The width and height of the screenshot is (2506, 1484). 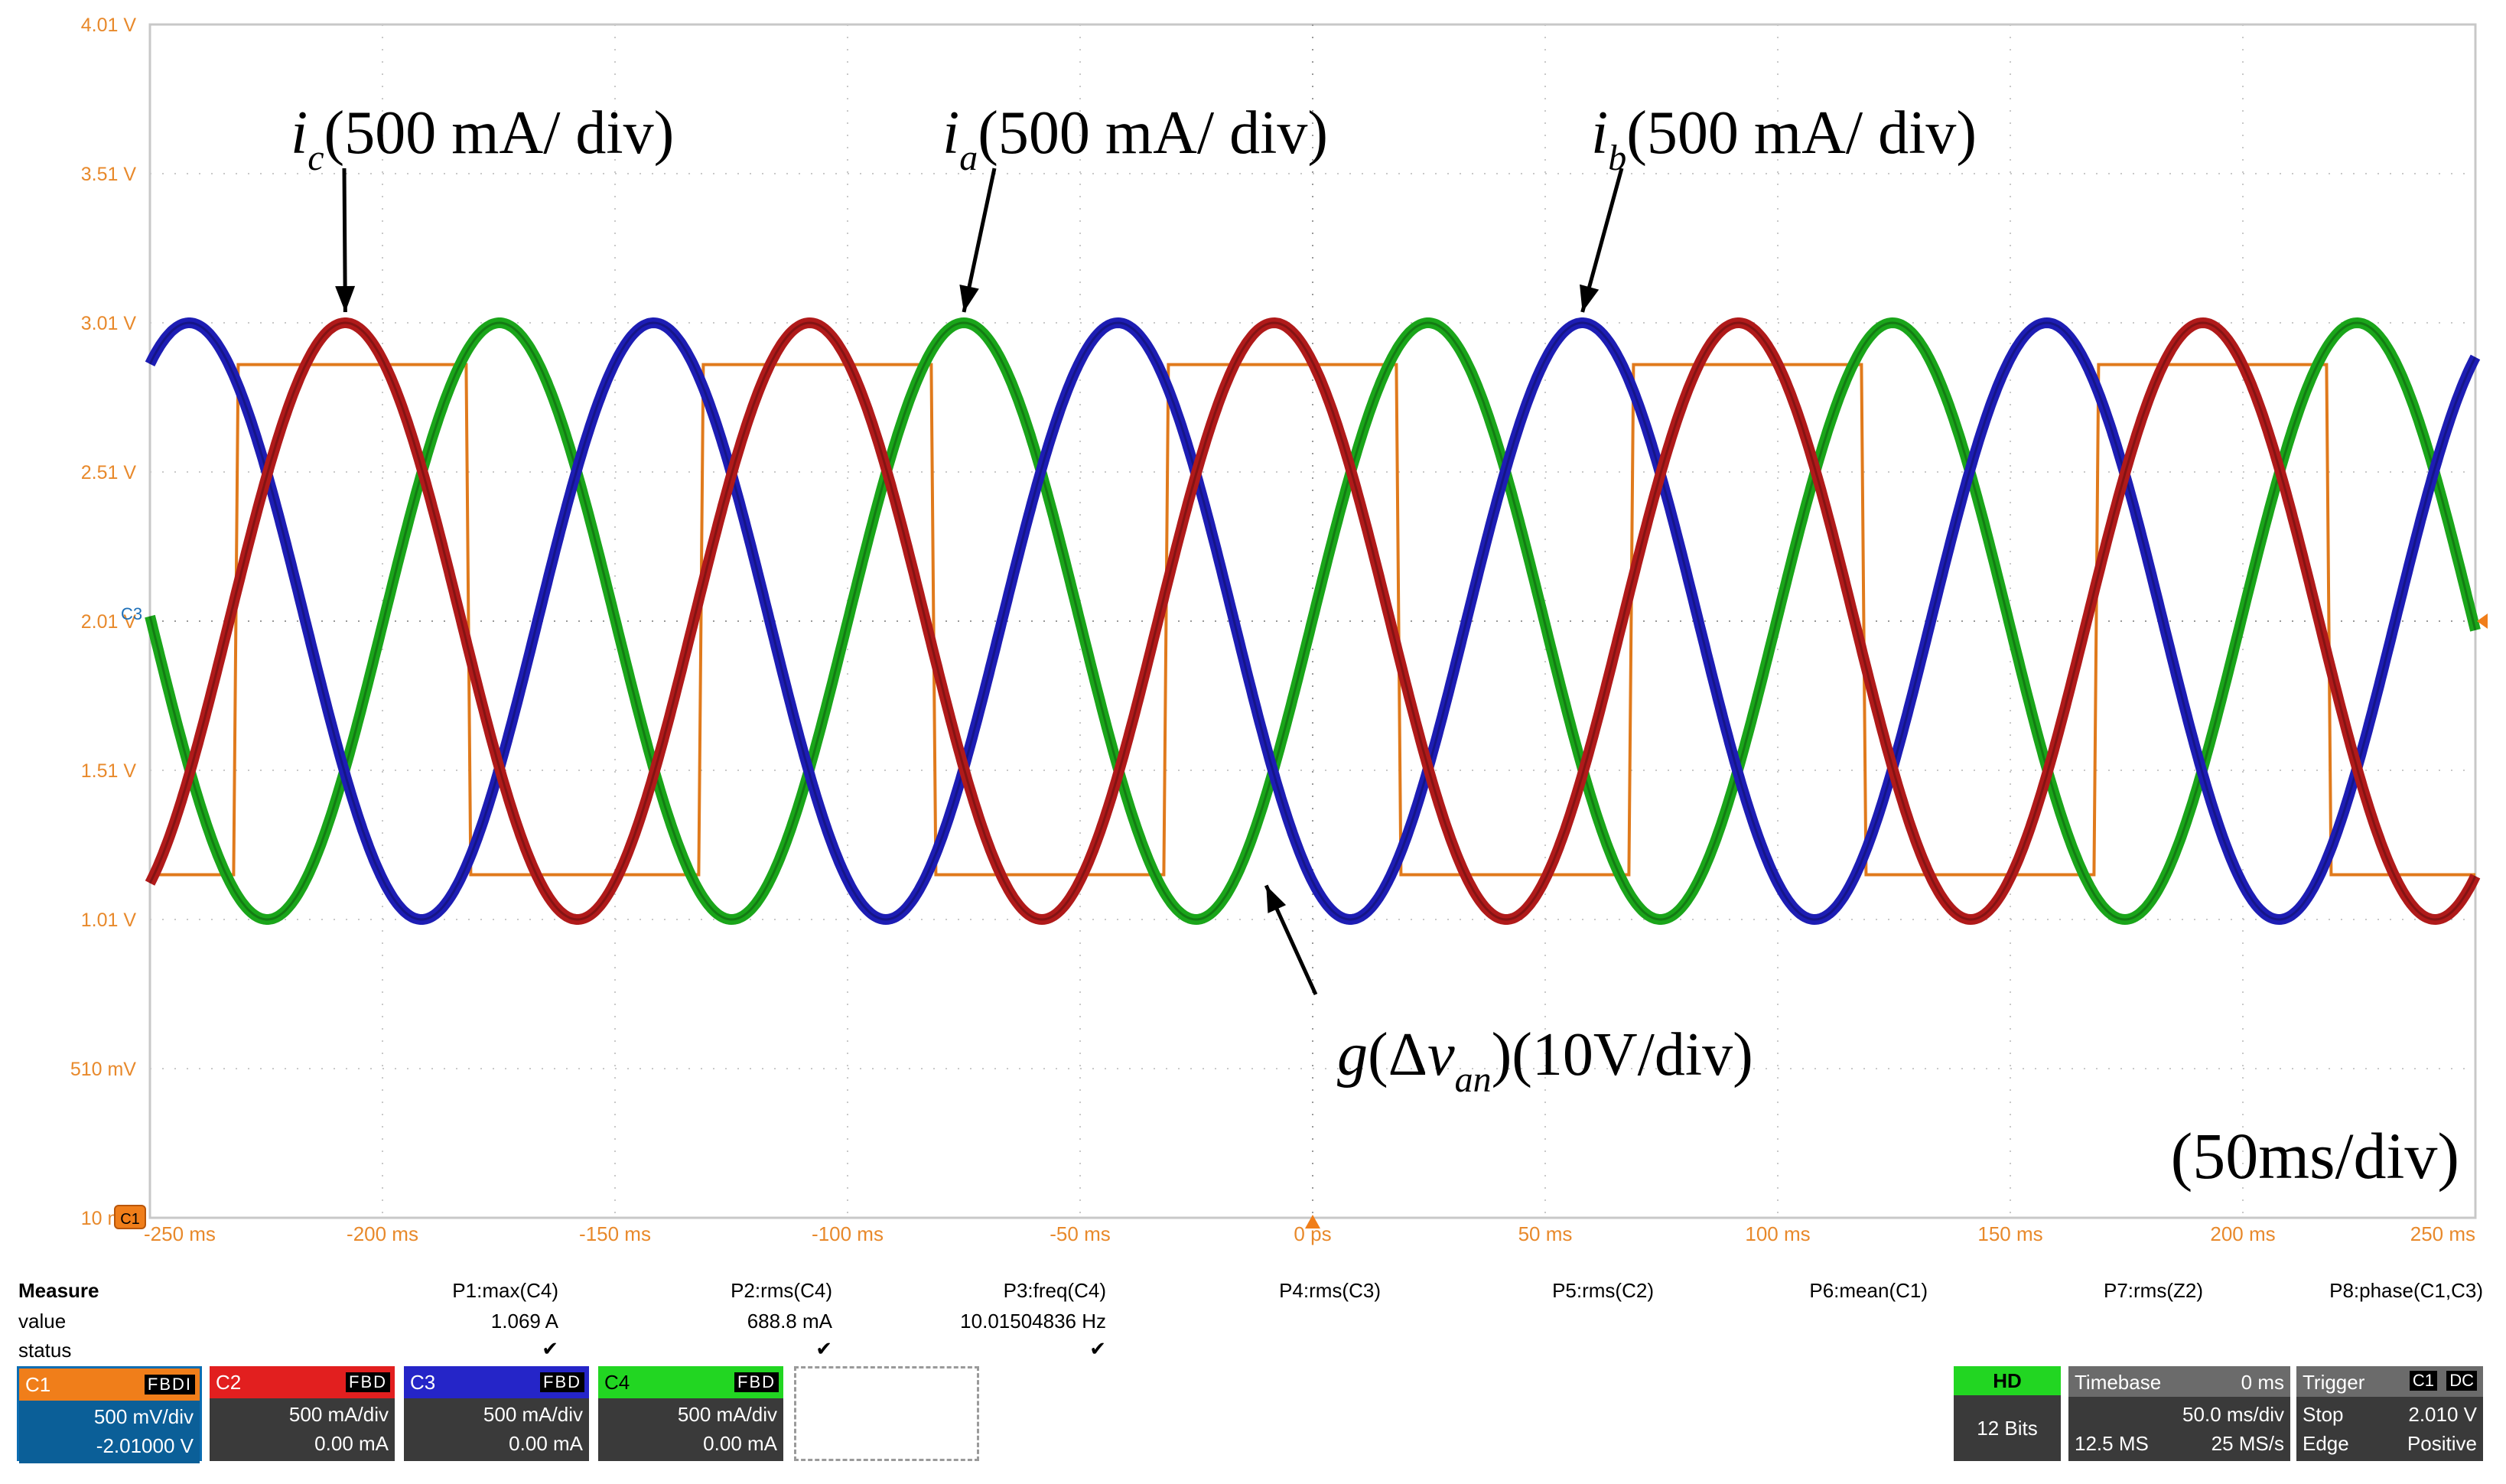 I want to click on y-tick-label: 1.51 V, so click(x=109, y=771).